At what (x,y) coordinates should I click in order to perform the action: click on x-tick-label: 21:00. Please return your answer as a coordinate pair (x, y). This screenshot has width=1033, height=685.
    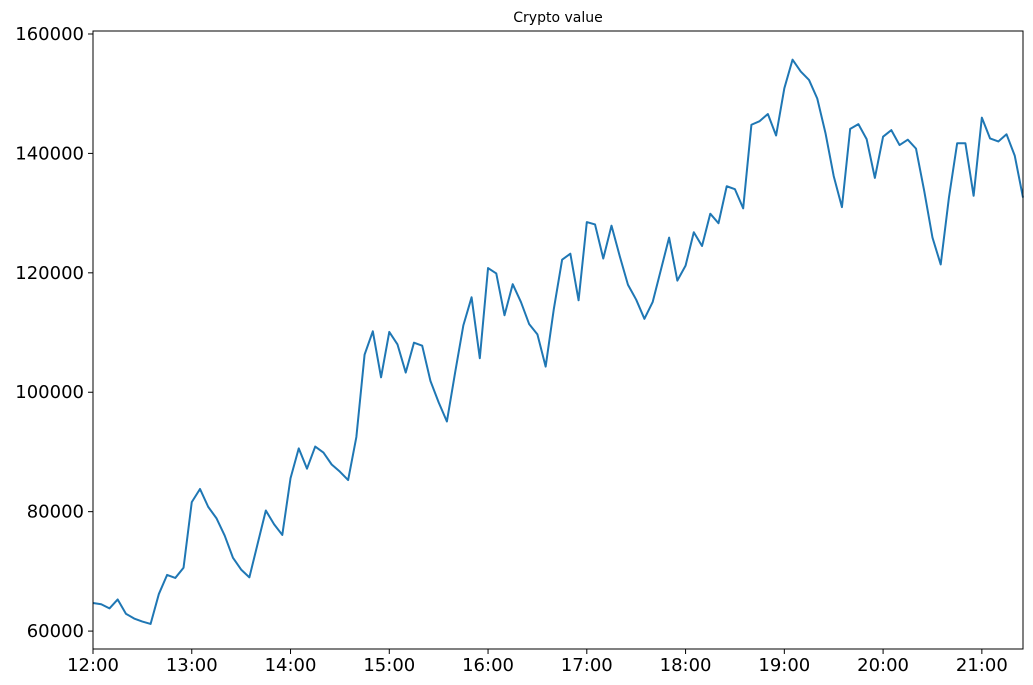
    Looking at the image, I should click on (982, 665).